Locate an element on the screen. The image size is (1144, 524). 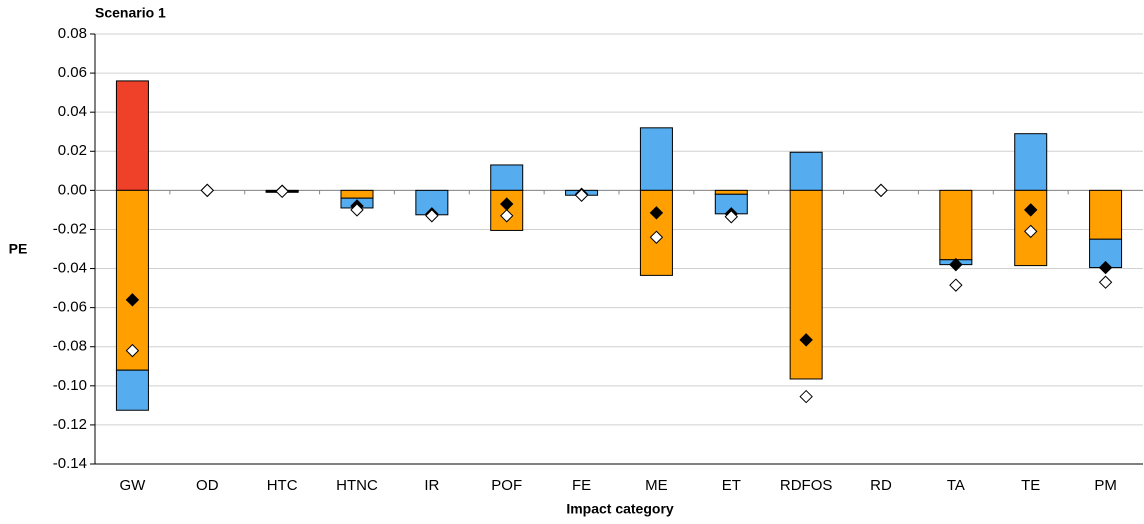
y-tick-label: 0.00 is located at coordinates (72, 189).